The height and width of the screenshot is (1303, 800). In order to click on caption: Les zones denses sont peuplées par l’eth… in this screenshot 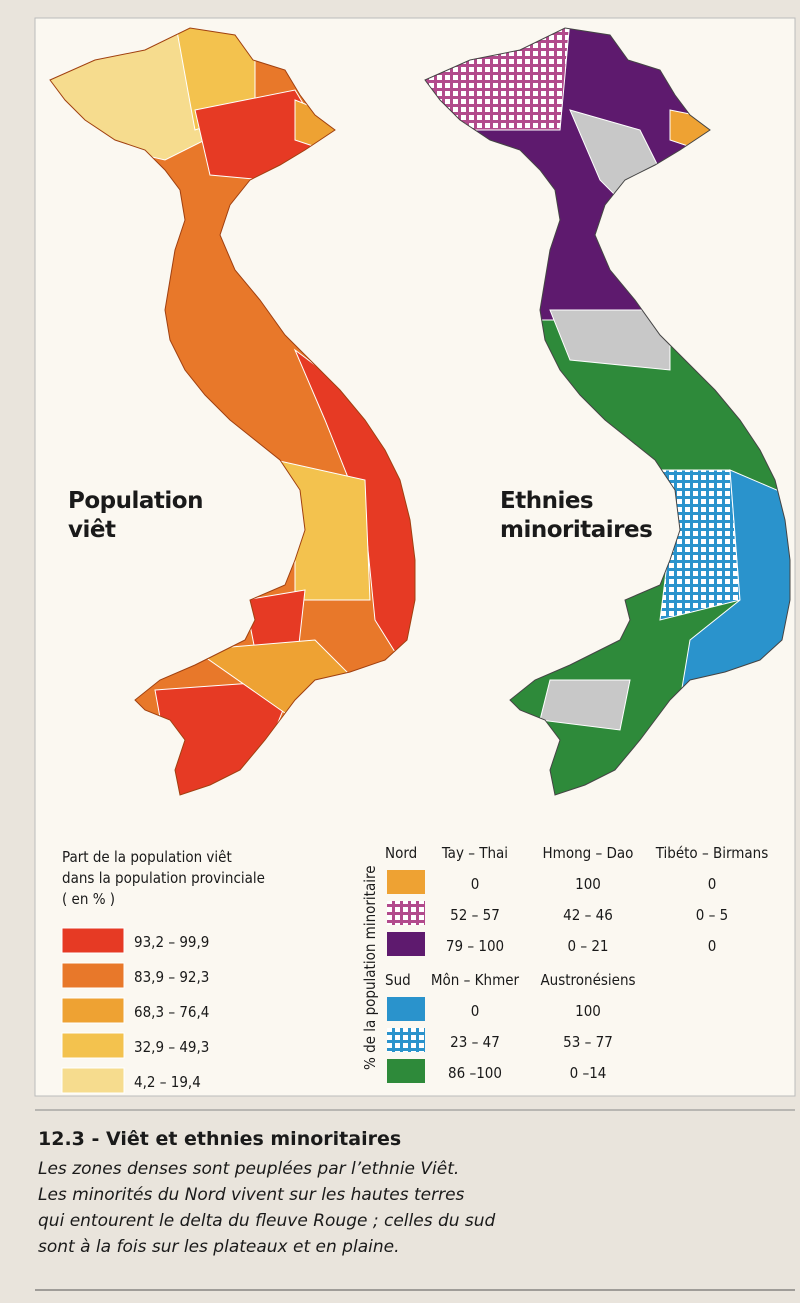, I will do `click(267, 1208)`.